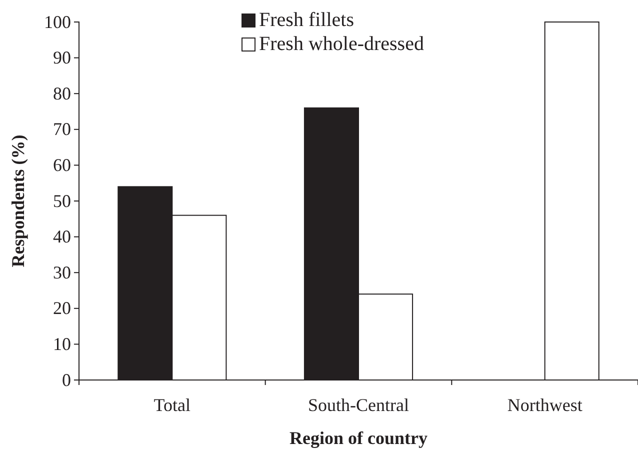 This screenshot has height=450, width=638. Describe the element at coordinates (306, 20) in the screenshot. I see `legend-label: Fresh fillets` at that location.